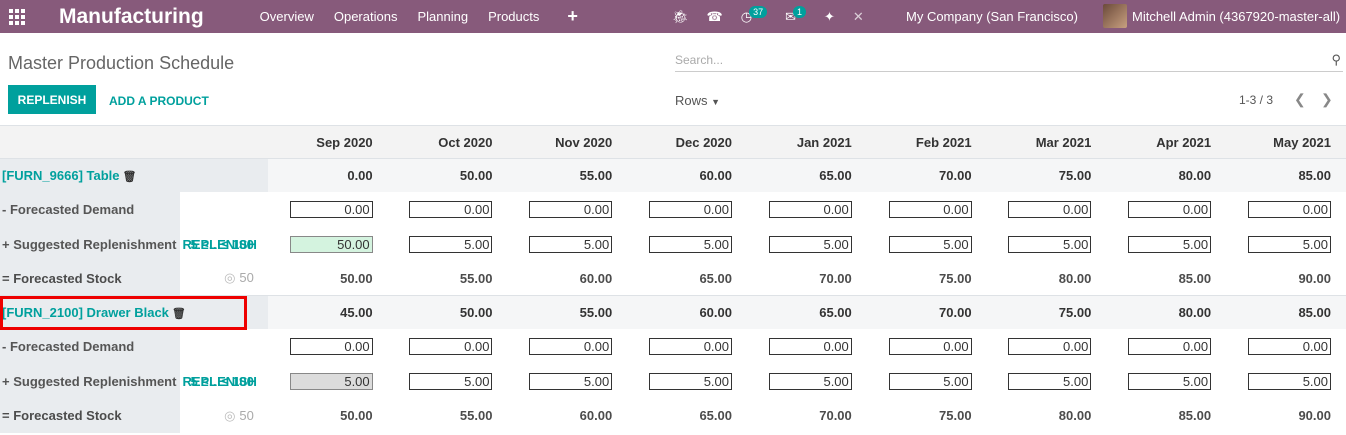 This screenshot has height=435, width=1346. What do you see at coordinates (356, 278) in the screenshot?
I see `stock-cell: 50.00` at bounding box center [356, 278].